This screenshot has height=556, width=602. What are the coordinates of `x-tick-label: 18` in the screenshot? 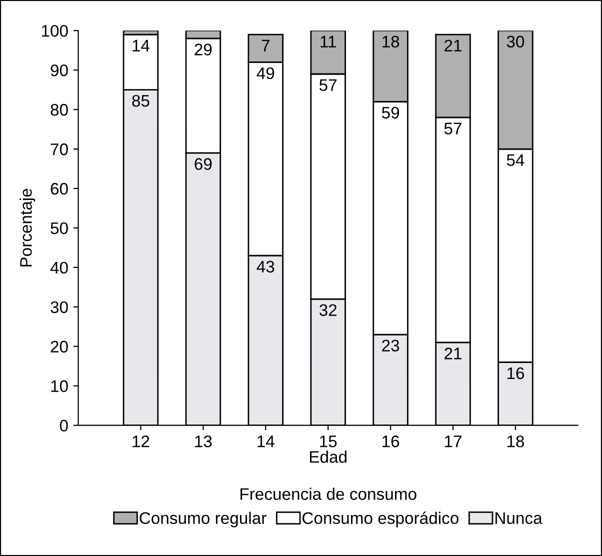 It's located at (515, 442).